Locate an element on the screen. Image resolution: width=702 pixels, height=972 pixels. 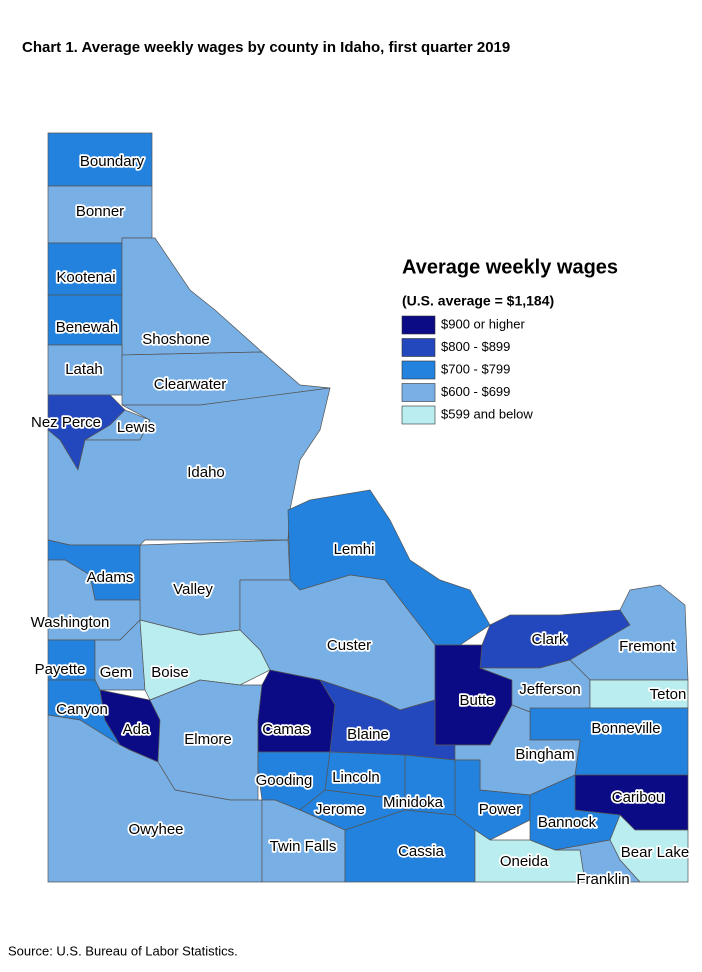
county-label: Bonner is located at coordinates (100, 211).